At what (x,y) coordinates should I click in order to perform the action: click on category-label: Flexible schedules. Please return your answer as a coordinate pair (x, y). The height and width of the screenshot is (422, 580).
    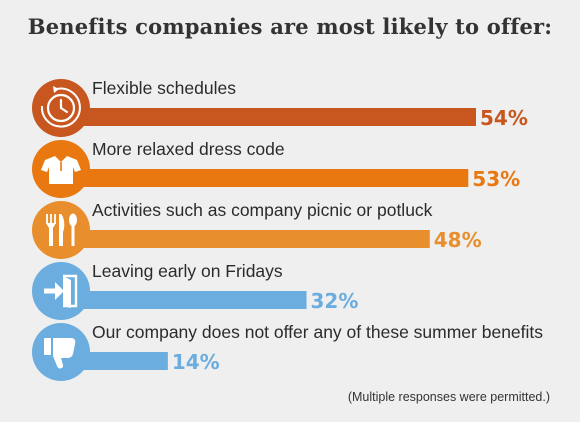
    Looking at the image, I should click on (164, 88).